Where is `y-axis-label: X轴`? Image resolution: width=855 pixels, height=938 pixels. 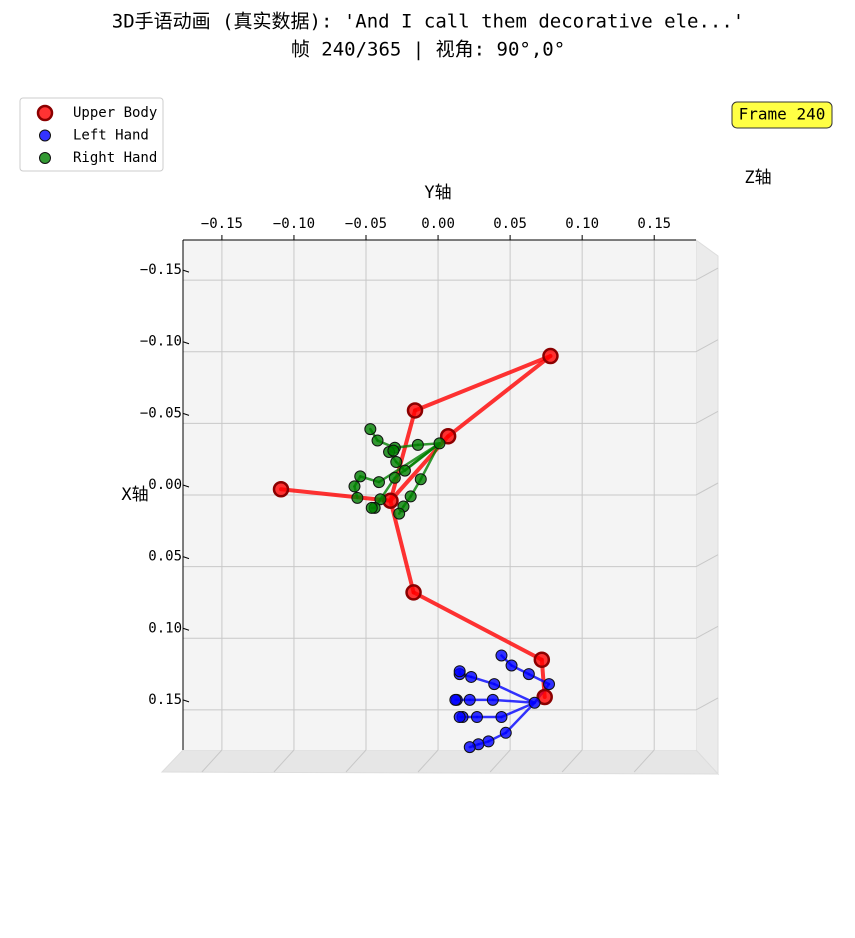
y-axis-label: X轴 is located at coordinates (134, 495).